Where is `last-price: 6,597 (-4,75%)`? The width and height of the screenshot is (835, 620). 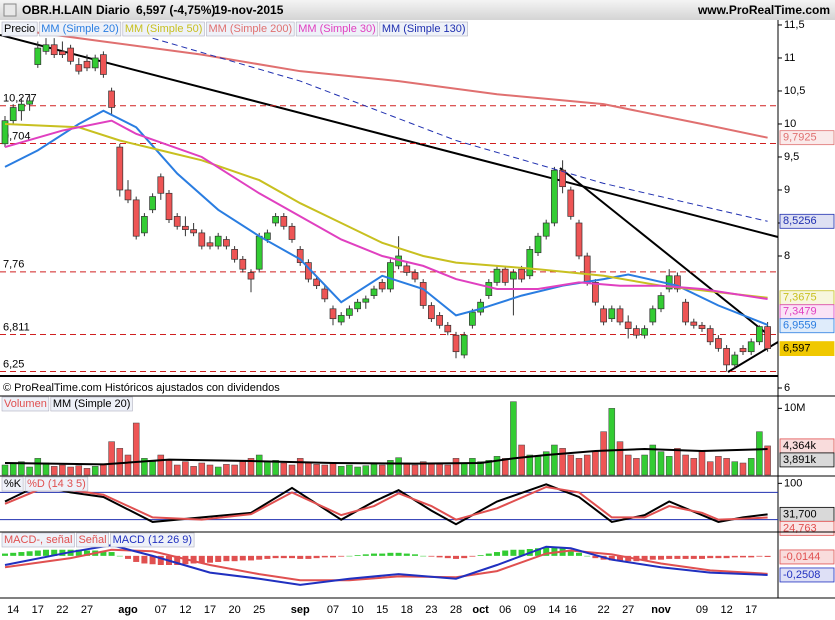
last-price: 6,597 (-4,75%) is located at coordinates (175, 10).